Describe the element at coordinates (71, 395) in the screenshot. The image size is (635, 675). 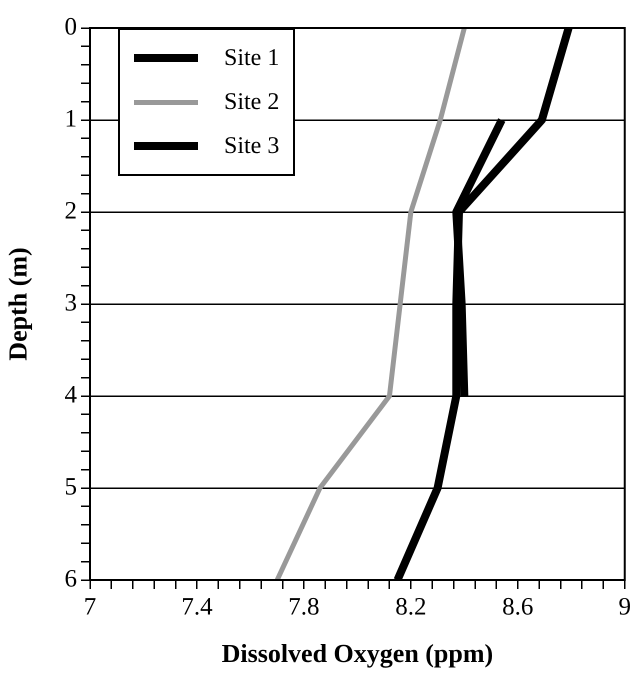
I see `y-tick-label: 4` at that location.